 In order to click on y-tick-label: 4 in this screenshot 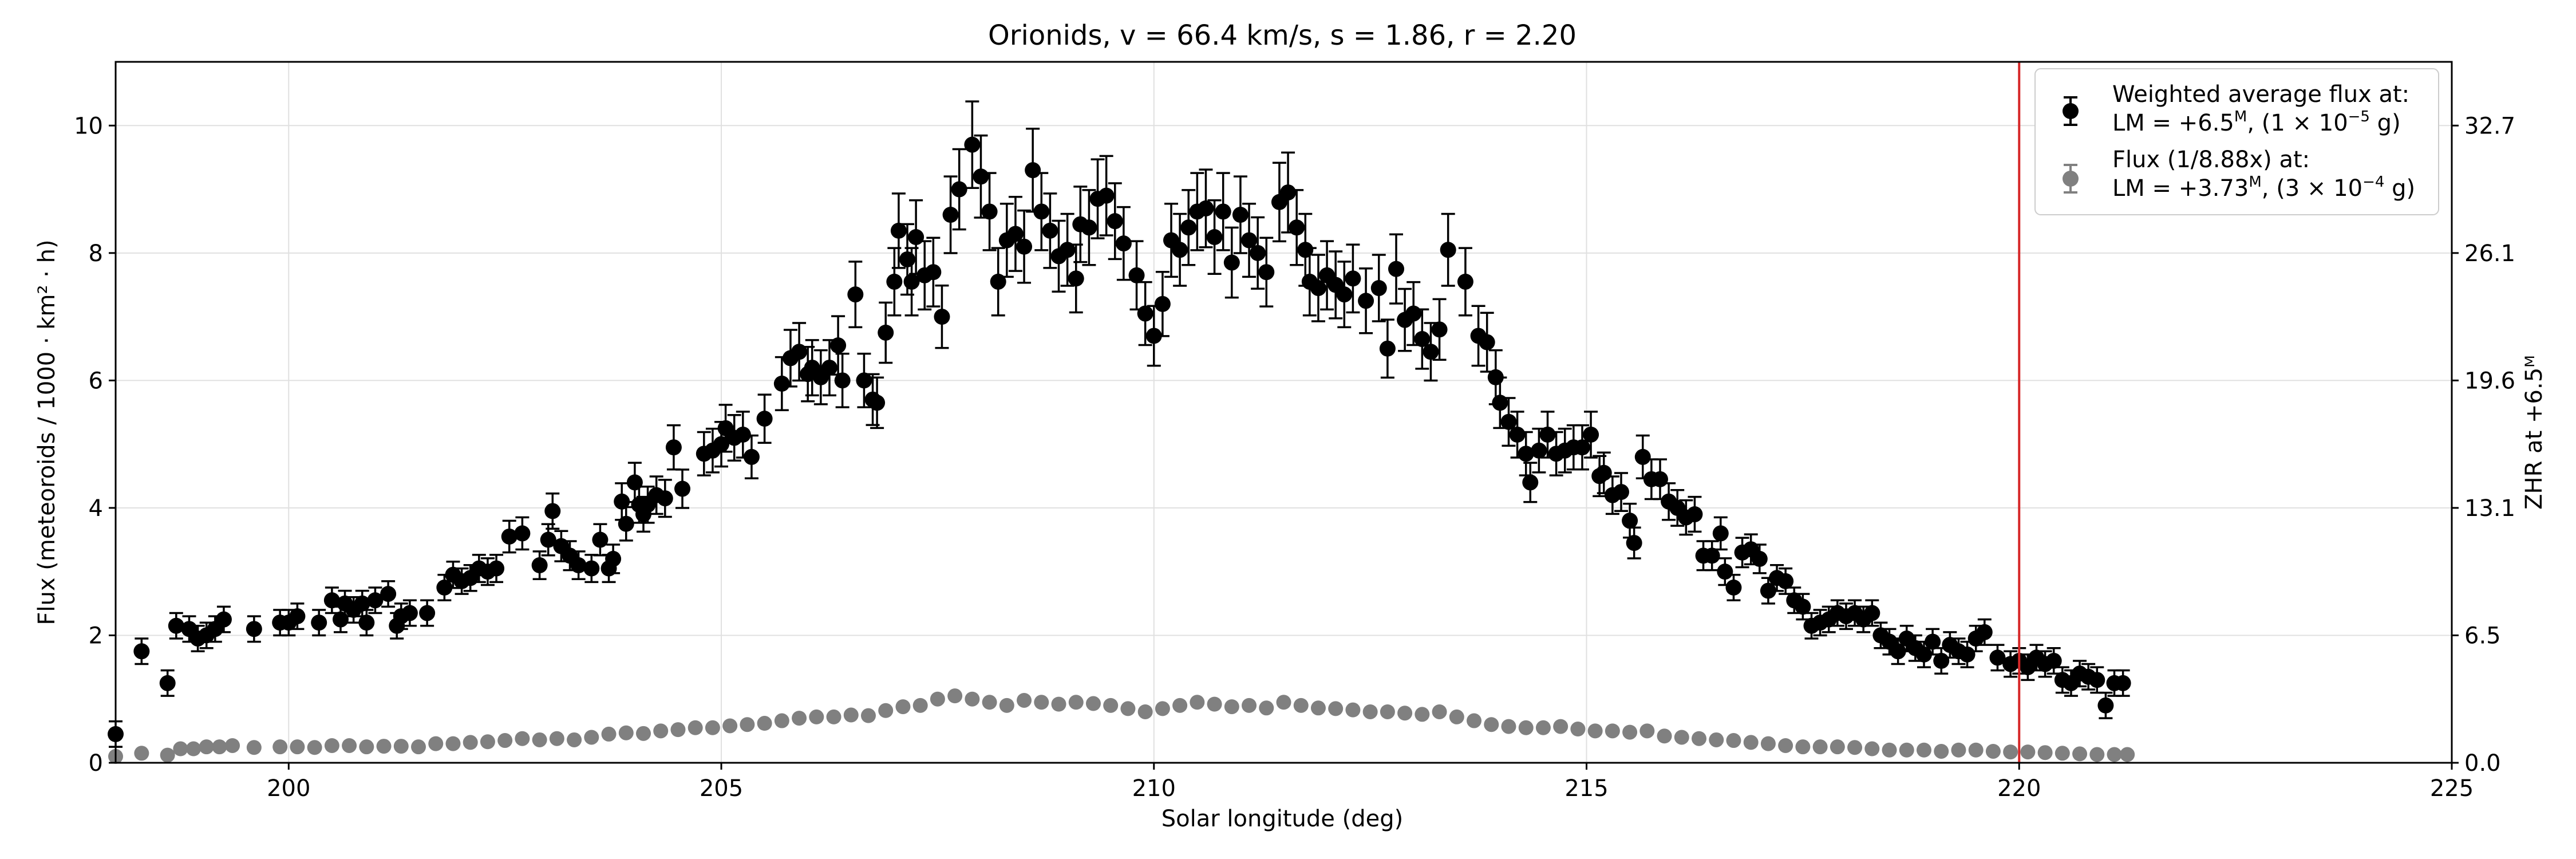, I will do `click(96, 509)`.